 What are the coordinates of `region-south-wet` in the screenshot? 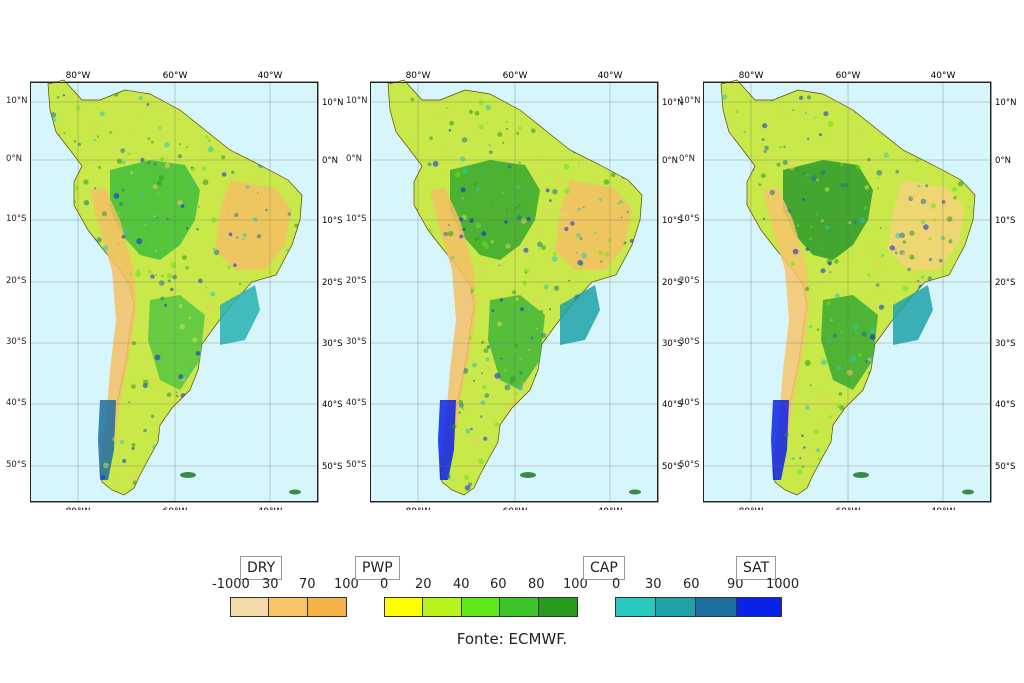 It's located at (580, 315).